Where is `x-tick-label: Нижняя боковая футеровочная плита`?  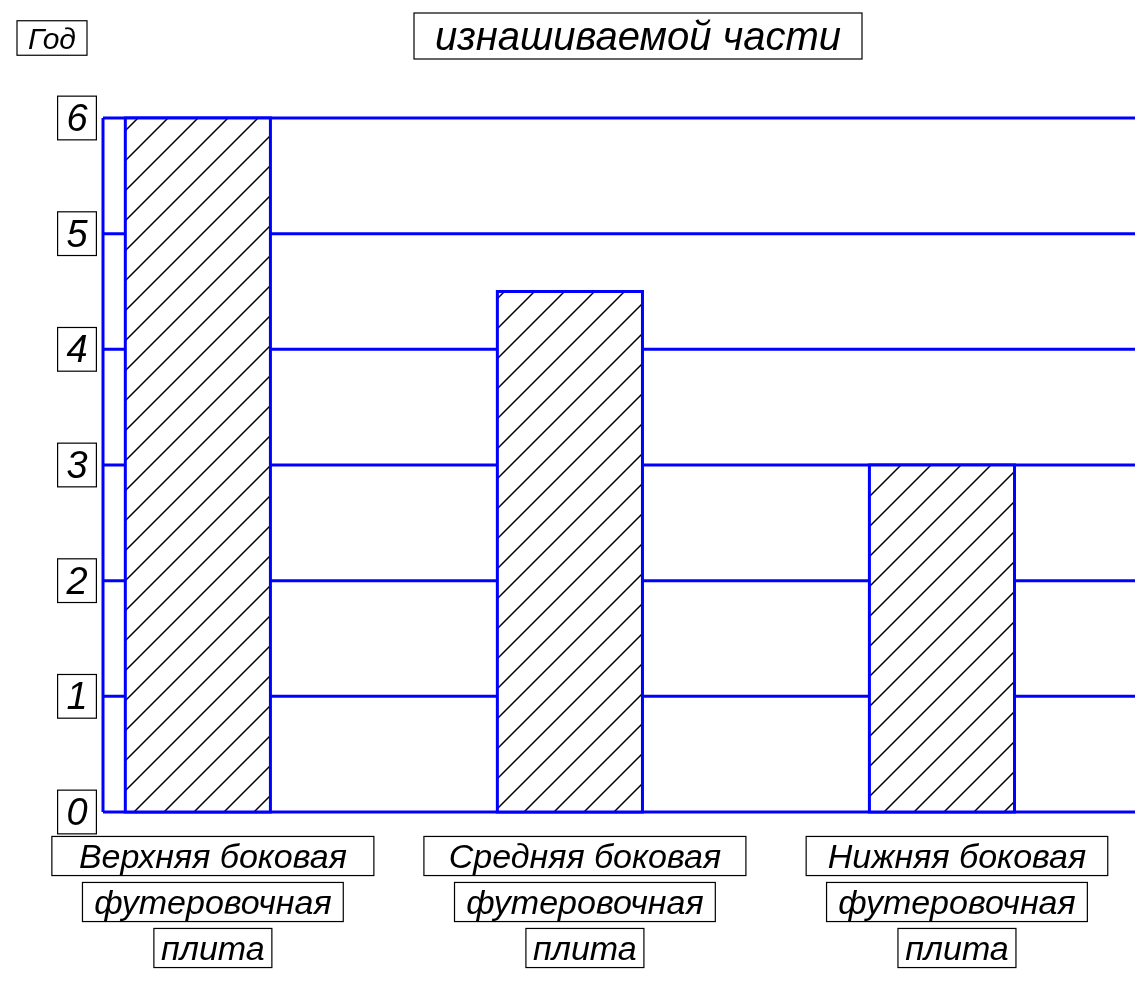 x-tick-label: Нижняя боковая футеровочная плита is located at coordinates (957, 902).